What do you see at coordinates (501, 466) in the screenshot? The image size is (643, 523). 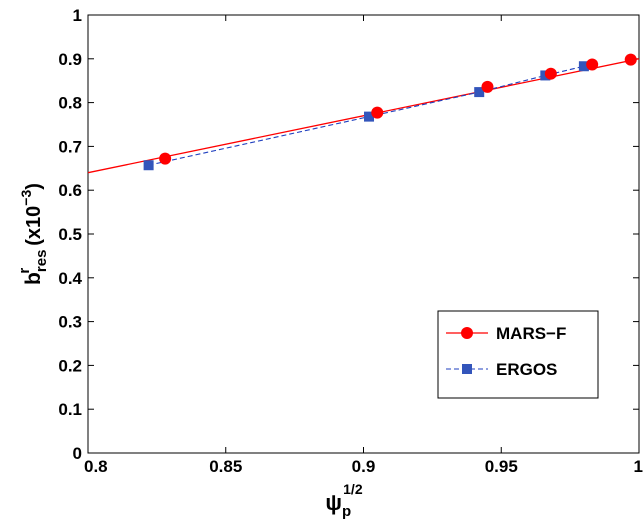 I see `x-tick-label: 0.95` at bounding box center [501, 466].